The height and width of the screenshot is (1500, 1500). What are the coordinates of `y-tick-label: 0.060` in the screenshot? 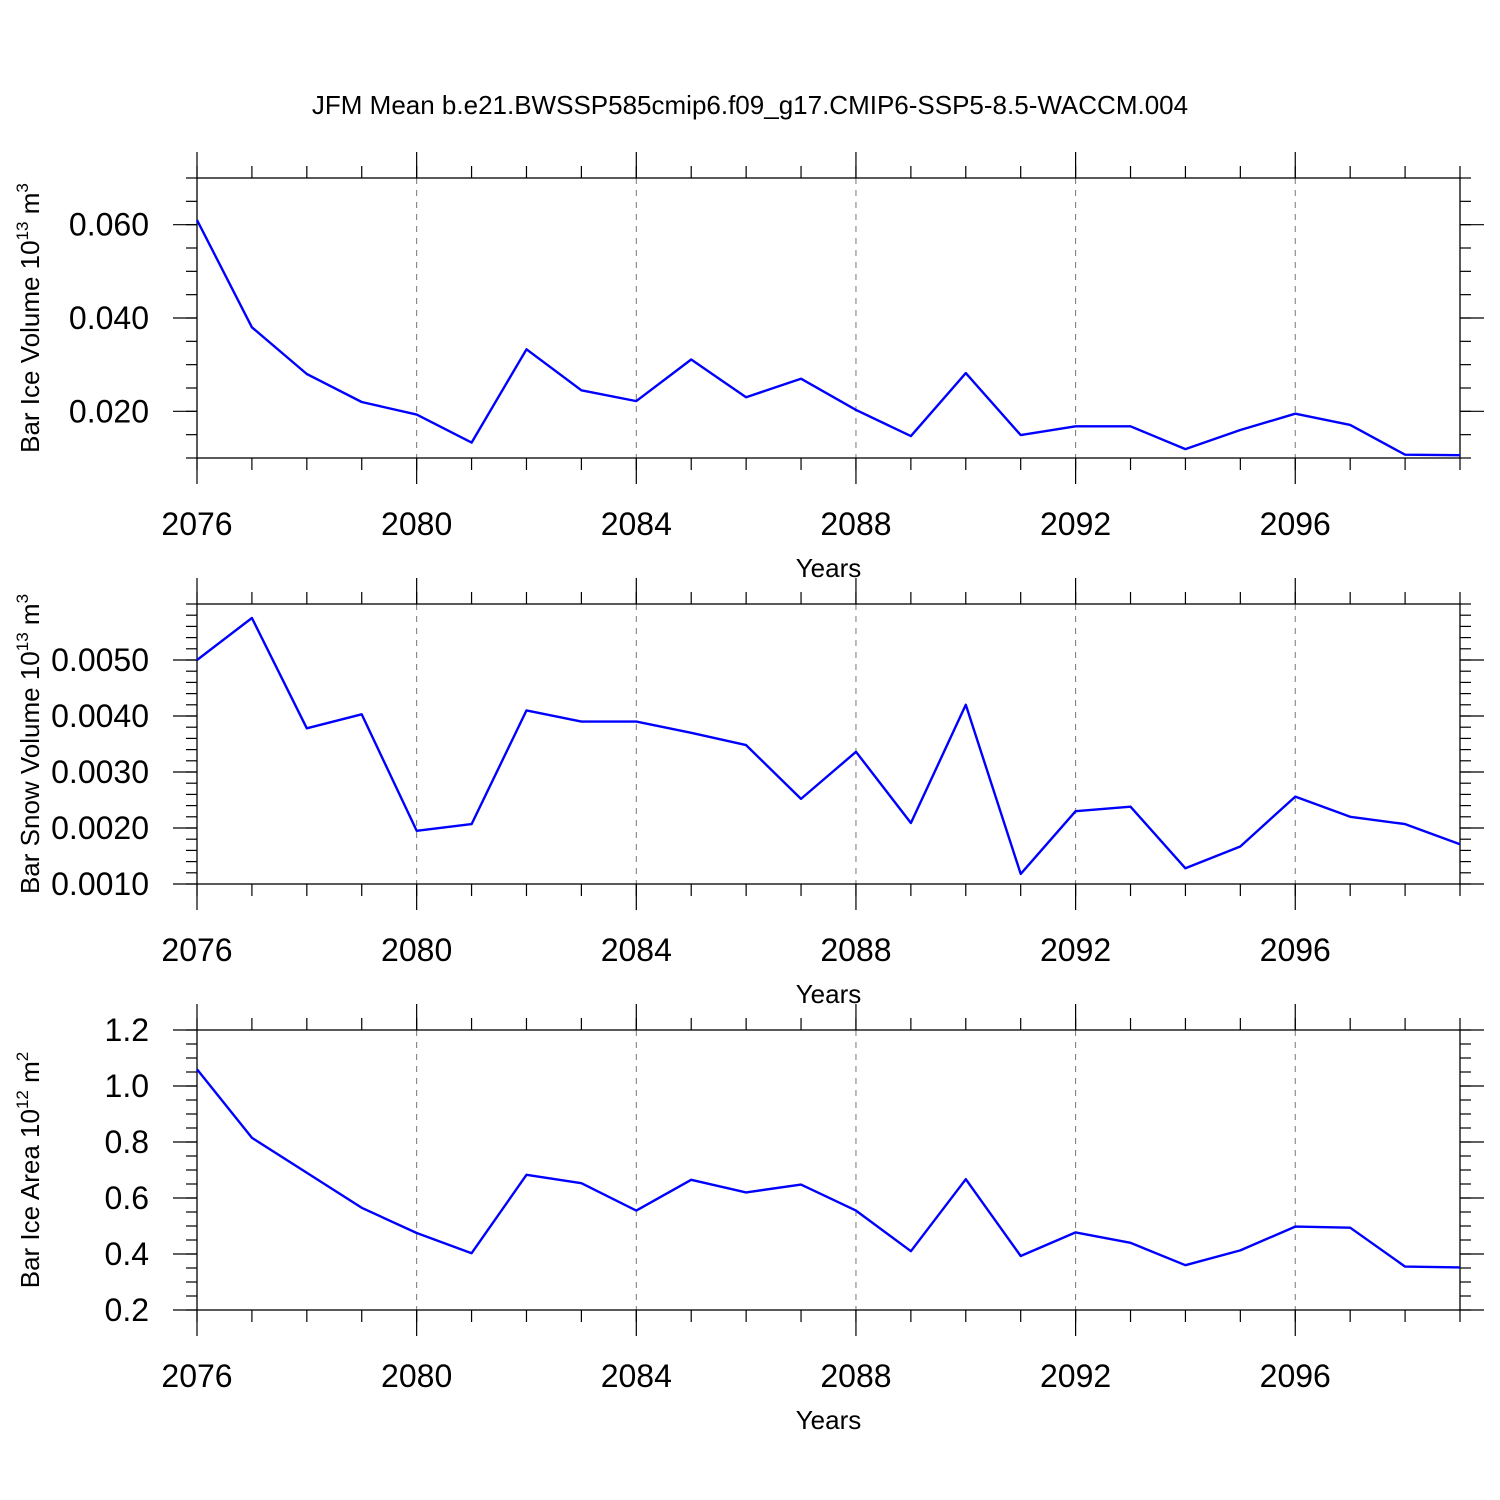 It's located at (109, 225).